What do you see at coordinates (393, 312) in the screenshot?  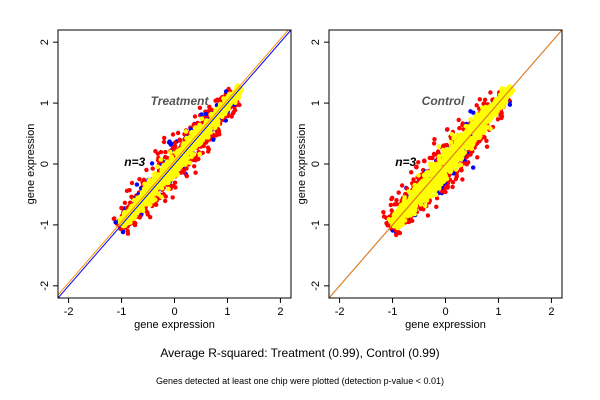 I see `panel-2-x-tick-label-1: -1` at bounding box center [393, 312].